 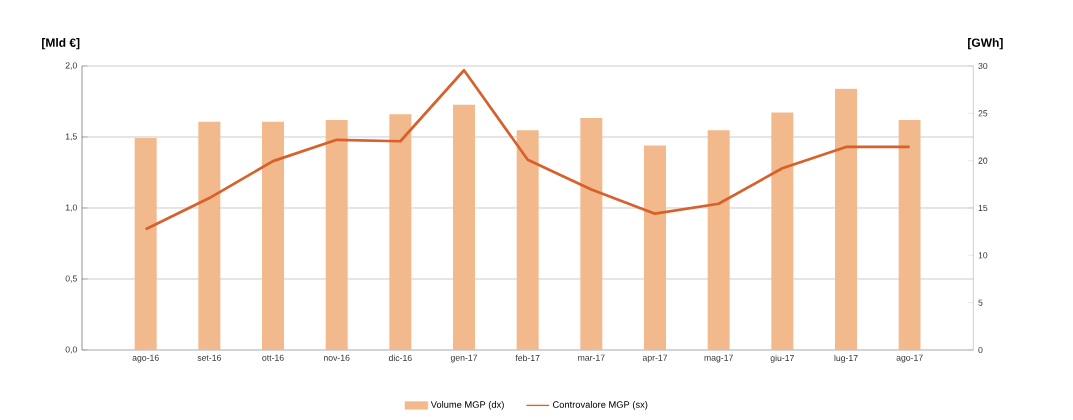 What do you see at coordinates (983, 113) in the screenshot?
I see `y2-tick-label: 25` at bounding box center [983, 113].